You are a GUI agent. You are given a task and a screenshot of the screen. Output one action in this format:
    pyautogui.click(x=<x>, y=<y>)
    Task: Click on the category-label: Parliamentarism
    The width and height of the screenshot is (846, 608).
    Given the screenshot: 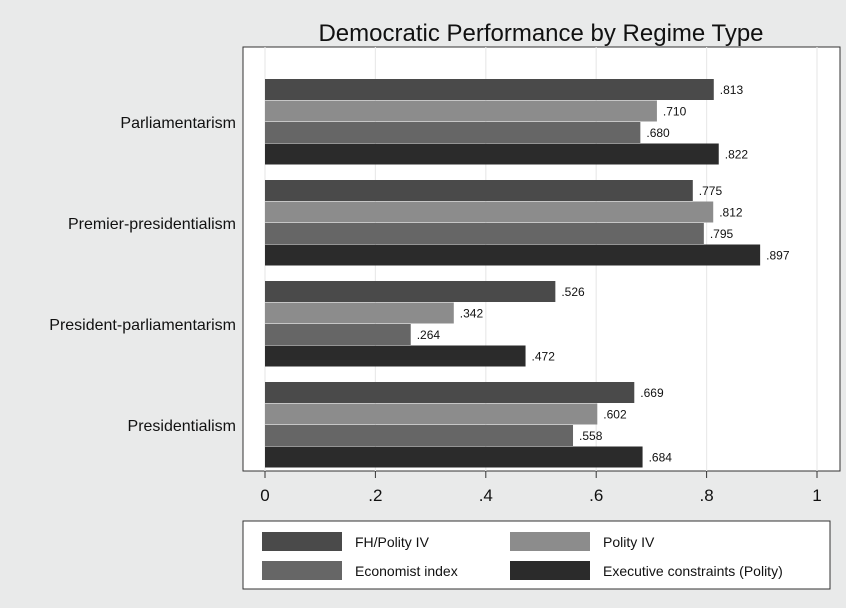 What is the action you would take?
    pyautogui.click(x=178, y=123)
    